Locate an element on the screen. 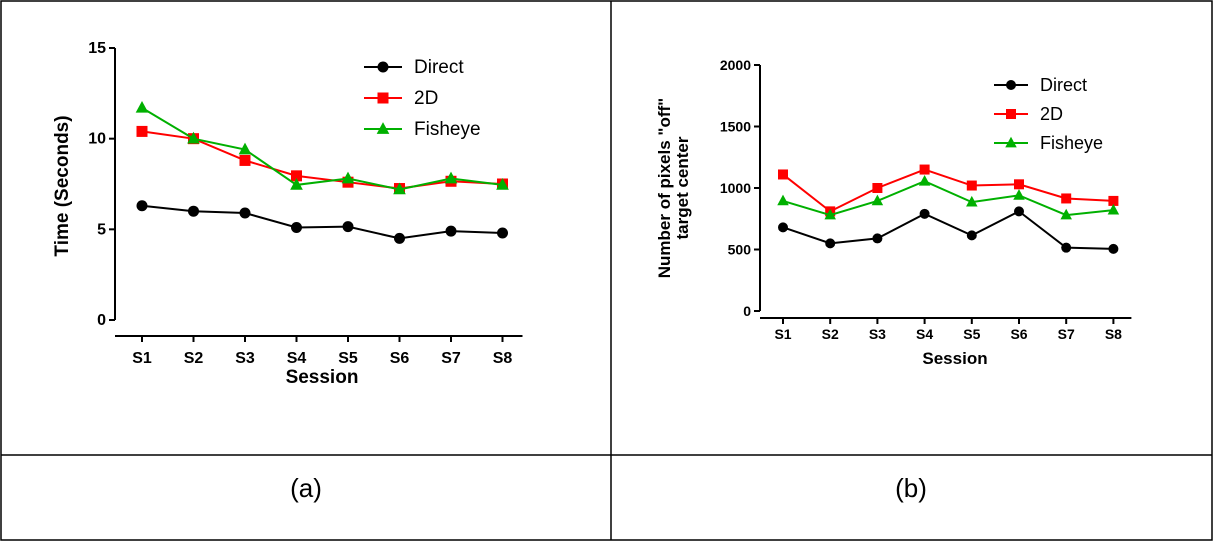  y-tick-label-a: 15 is located at coordinates (97, 48).